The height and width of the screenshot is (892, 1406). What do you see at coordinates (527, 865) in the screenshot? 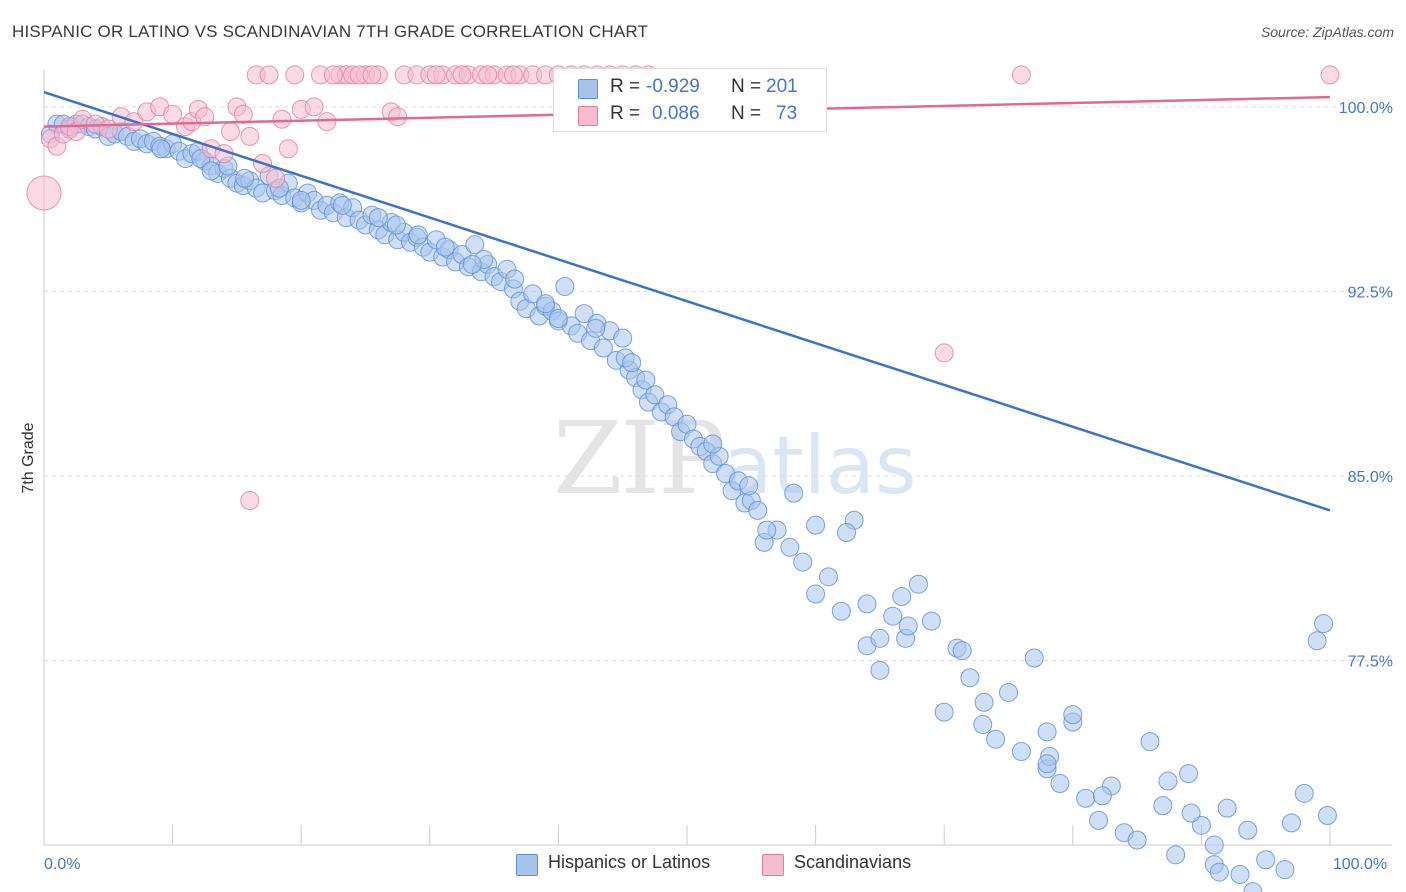
I see `hispanic-legend-swatch` at bounding box center [527, 865].